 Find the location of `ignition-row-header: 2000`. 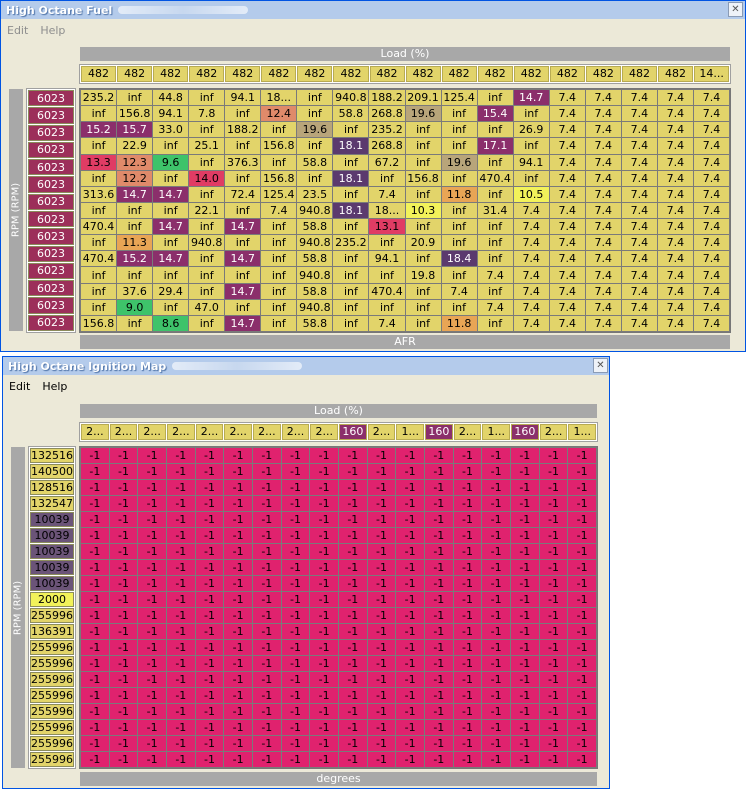

ignition-row-header: 2000 is located at coordinates (52, 599).